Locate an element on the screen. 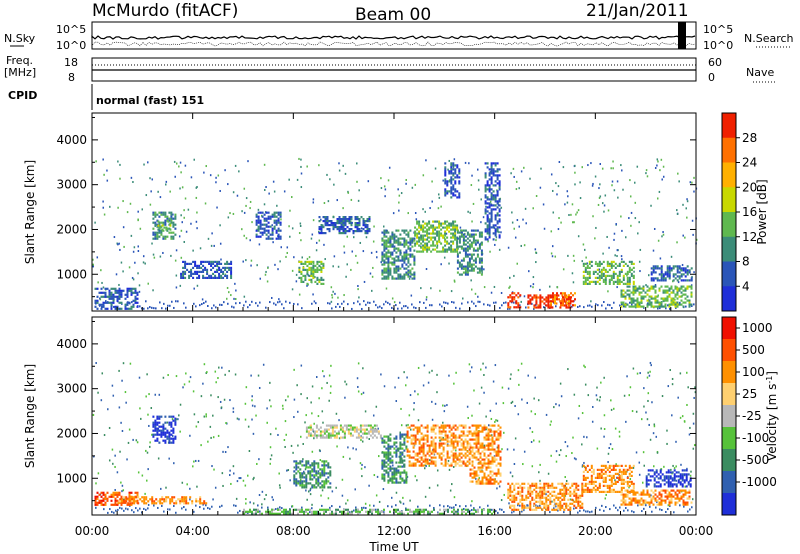 The width and height of the screenshot is (800, 554). y-tick-label: 1000 is located at coordinates (71, 274).